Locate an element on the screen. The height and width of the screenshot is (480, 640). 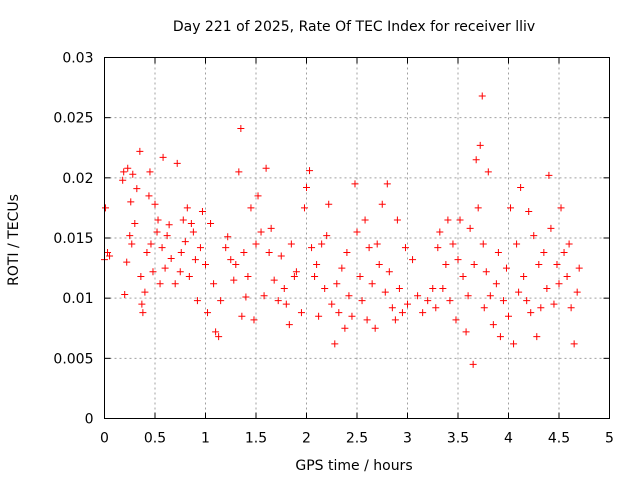
x-tick-labels: 0 0.5 1 1.5 2 2.5 3 3.5 4 4.5 5 is located at coordinates (357, 439).